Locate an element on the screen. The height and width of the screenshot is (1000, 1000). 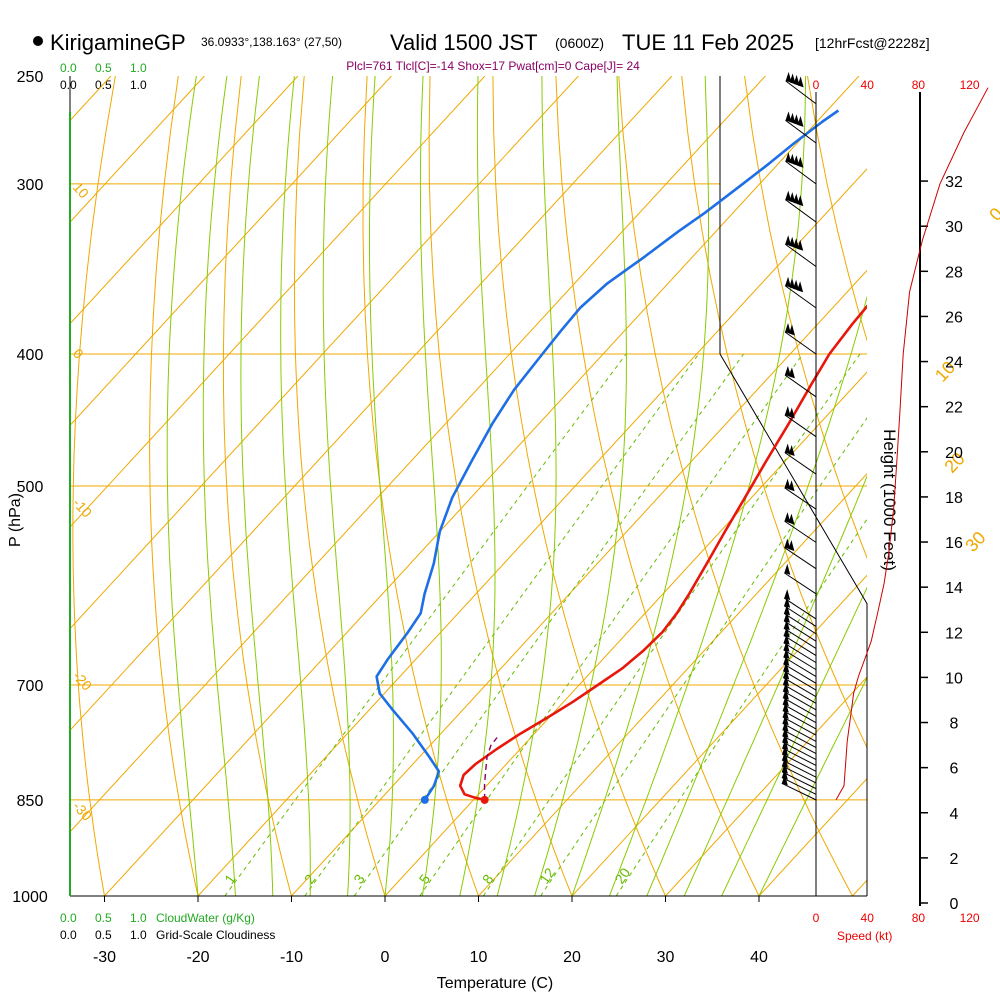
x-tick-label-30: 30 is located at coordinates (666, 957).